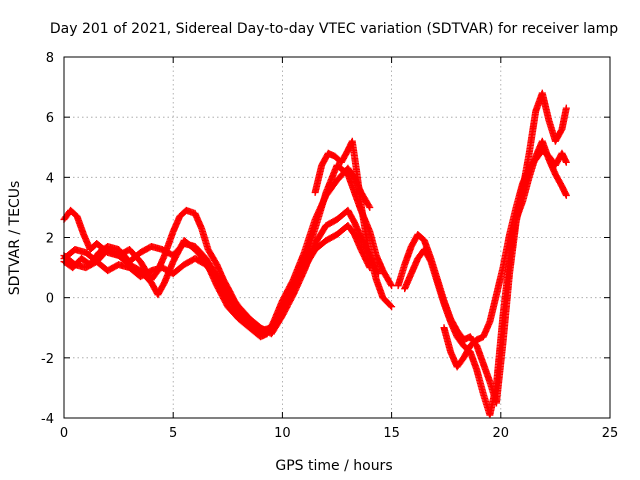 This screenshot has width=640, height=480. What do you see at coordinates (15, 238) in the screenshot?
I see `y-axis-label: SDTVAR / TECUs` at bounding box center [15, 238].